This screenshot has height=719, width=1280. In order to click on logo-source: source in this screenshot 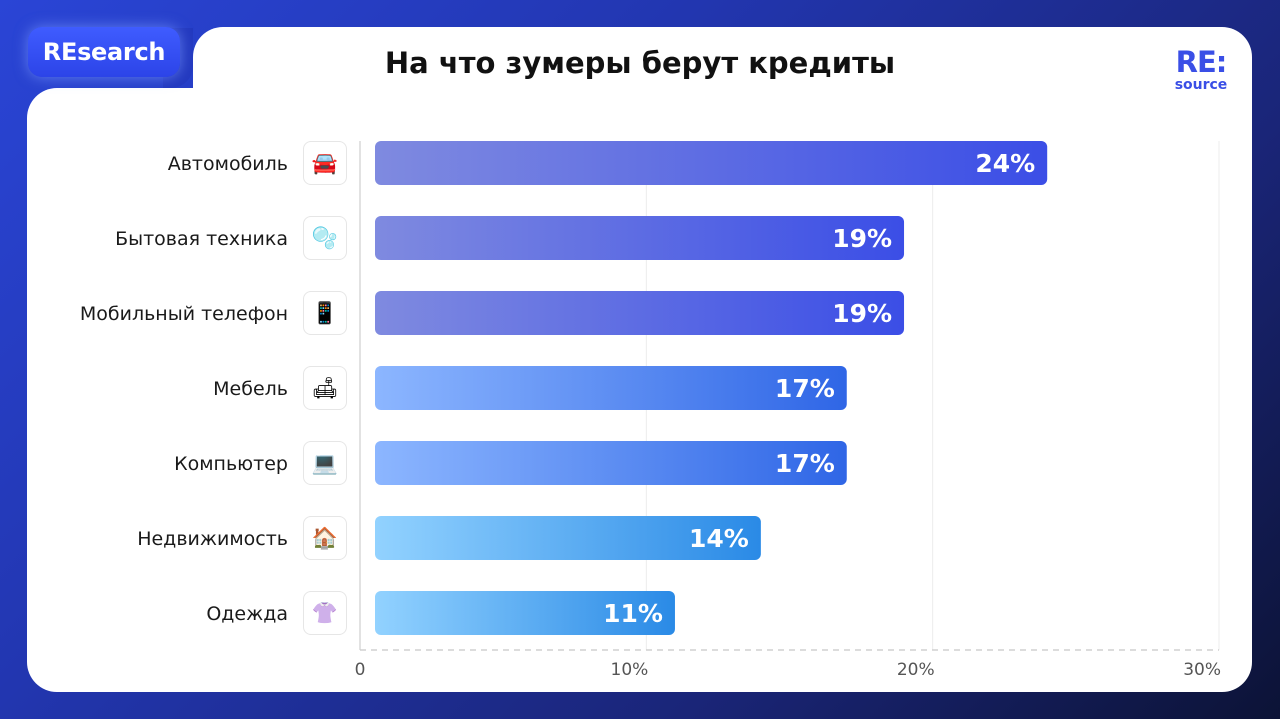, I will do `click(1201, 85)`.